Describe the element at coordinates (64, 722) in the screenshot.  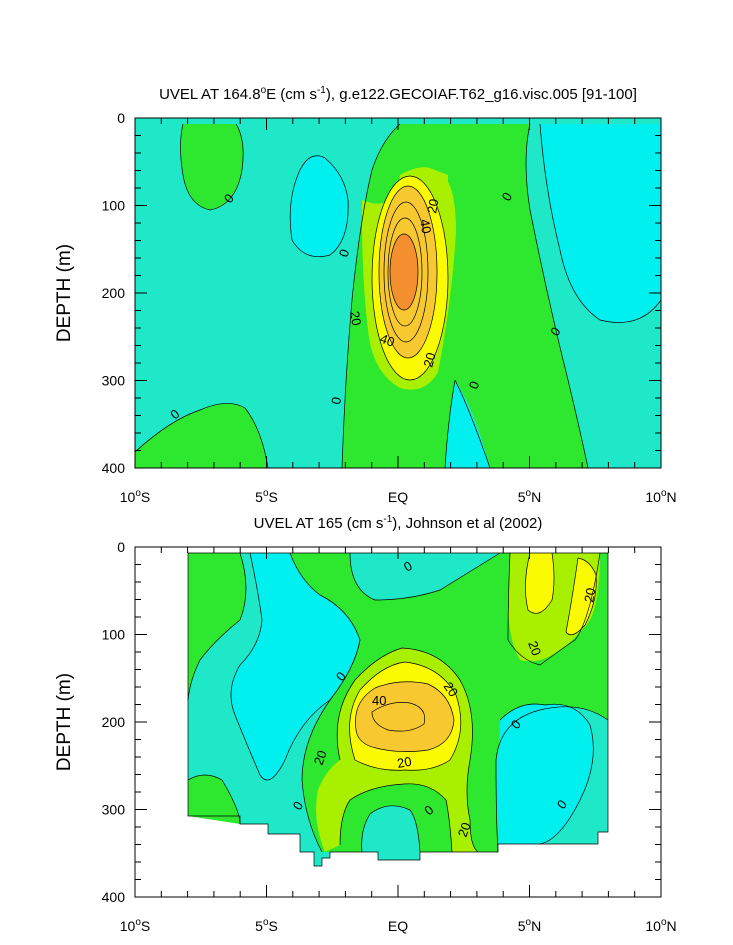
I see `panel-2-ylabel: DEPTH (m)` at that location.